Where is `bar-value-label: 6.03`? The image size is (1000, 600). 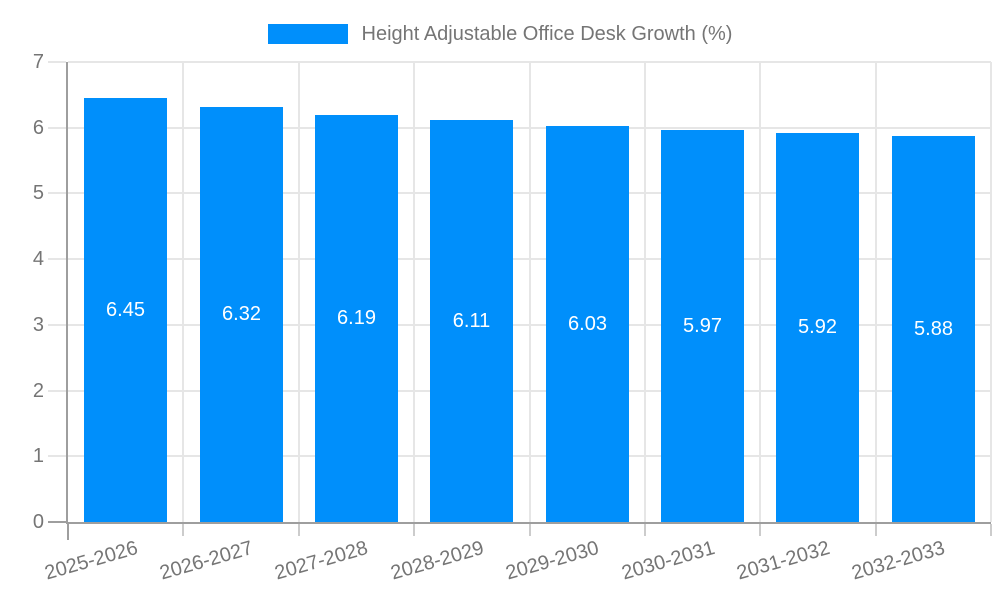 bar-value-label: 6.03 is located at coordinates (587, 324).